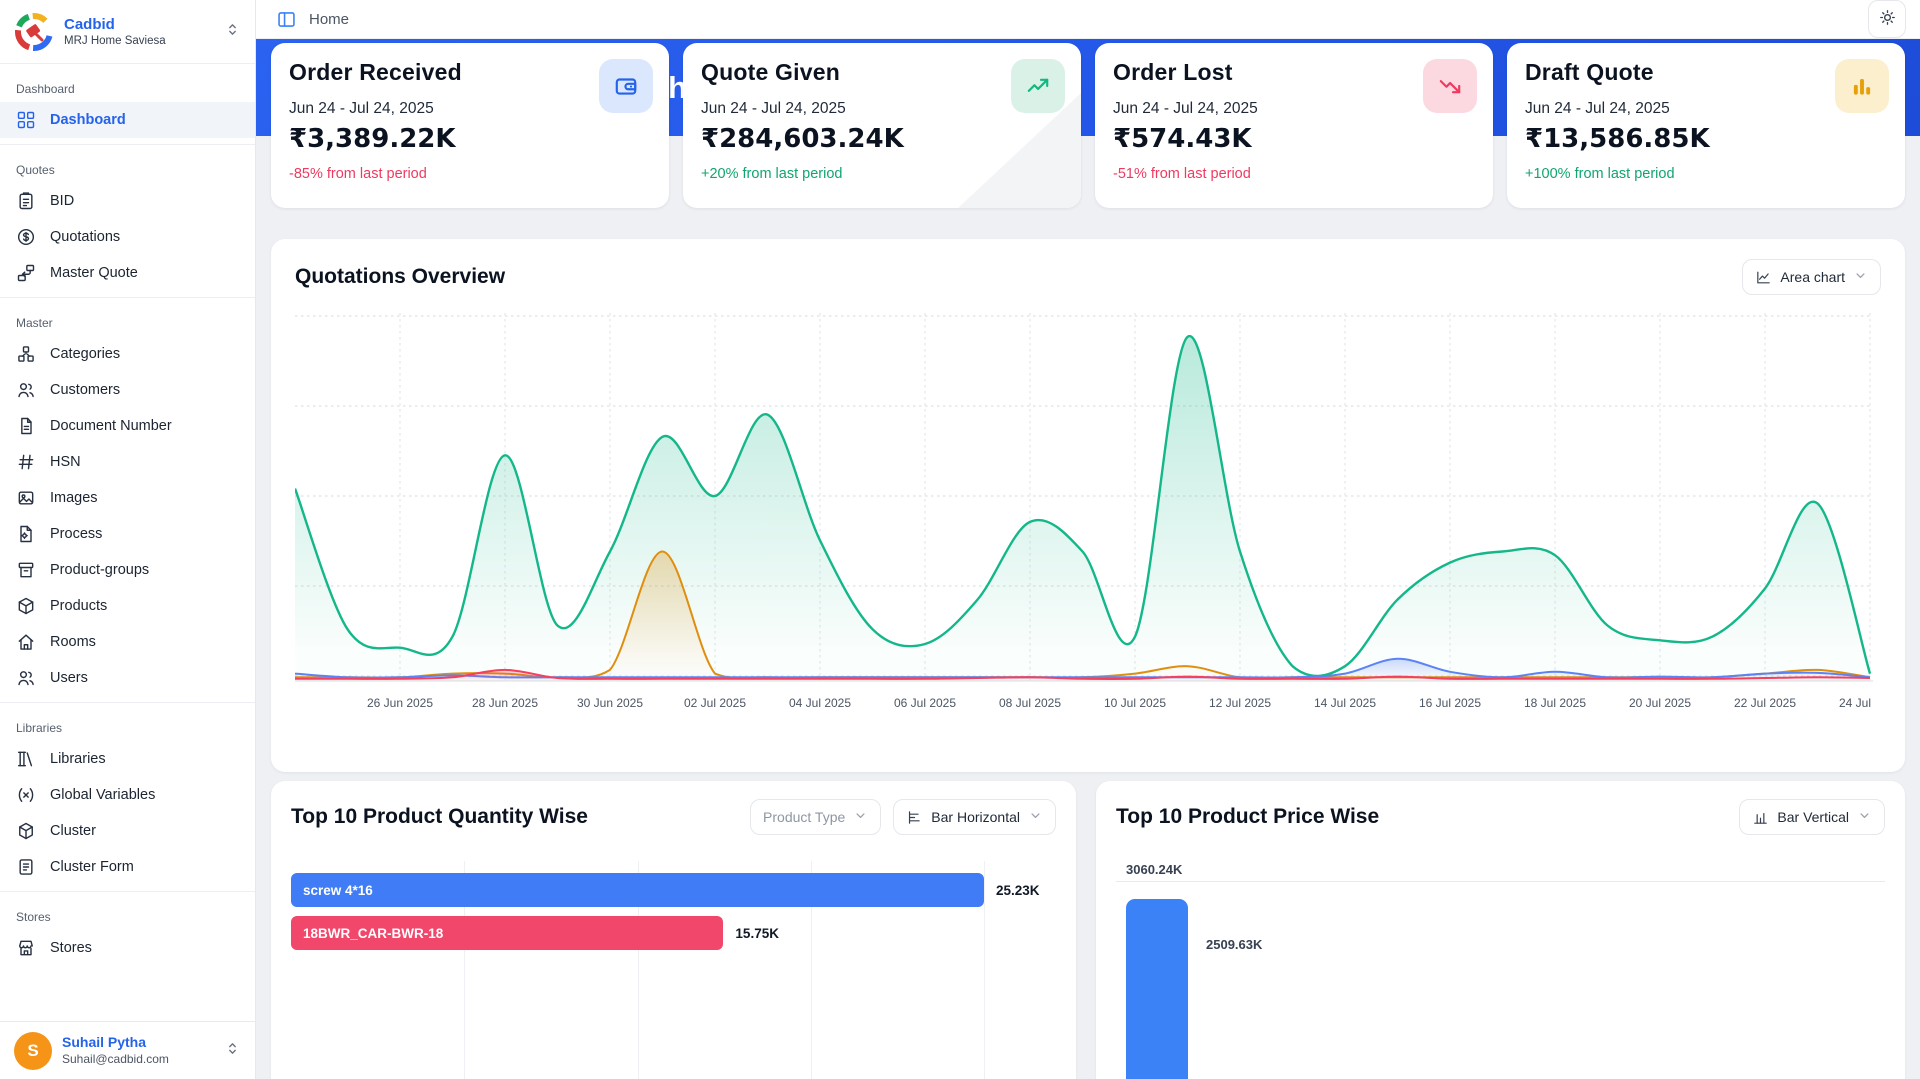 This screenshot has width=1920, height=1079. What do you see at coordinates (1240, 703) in the screenshot?
I see `svg-text: 12 Jul 2025` at bounding box center [1240, 703].